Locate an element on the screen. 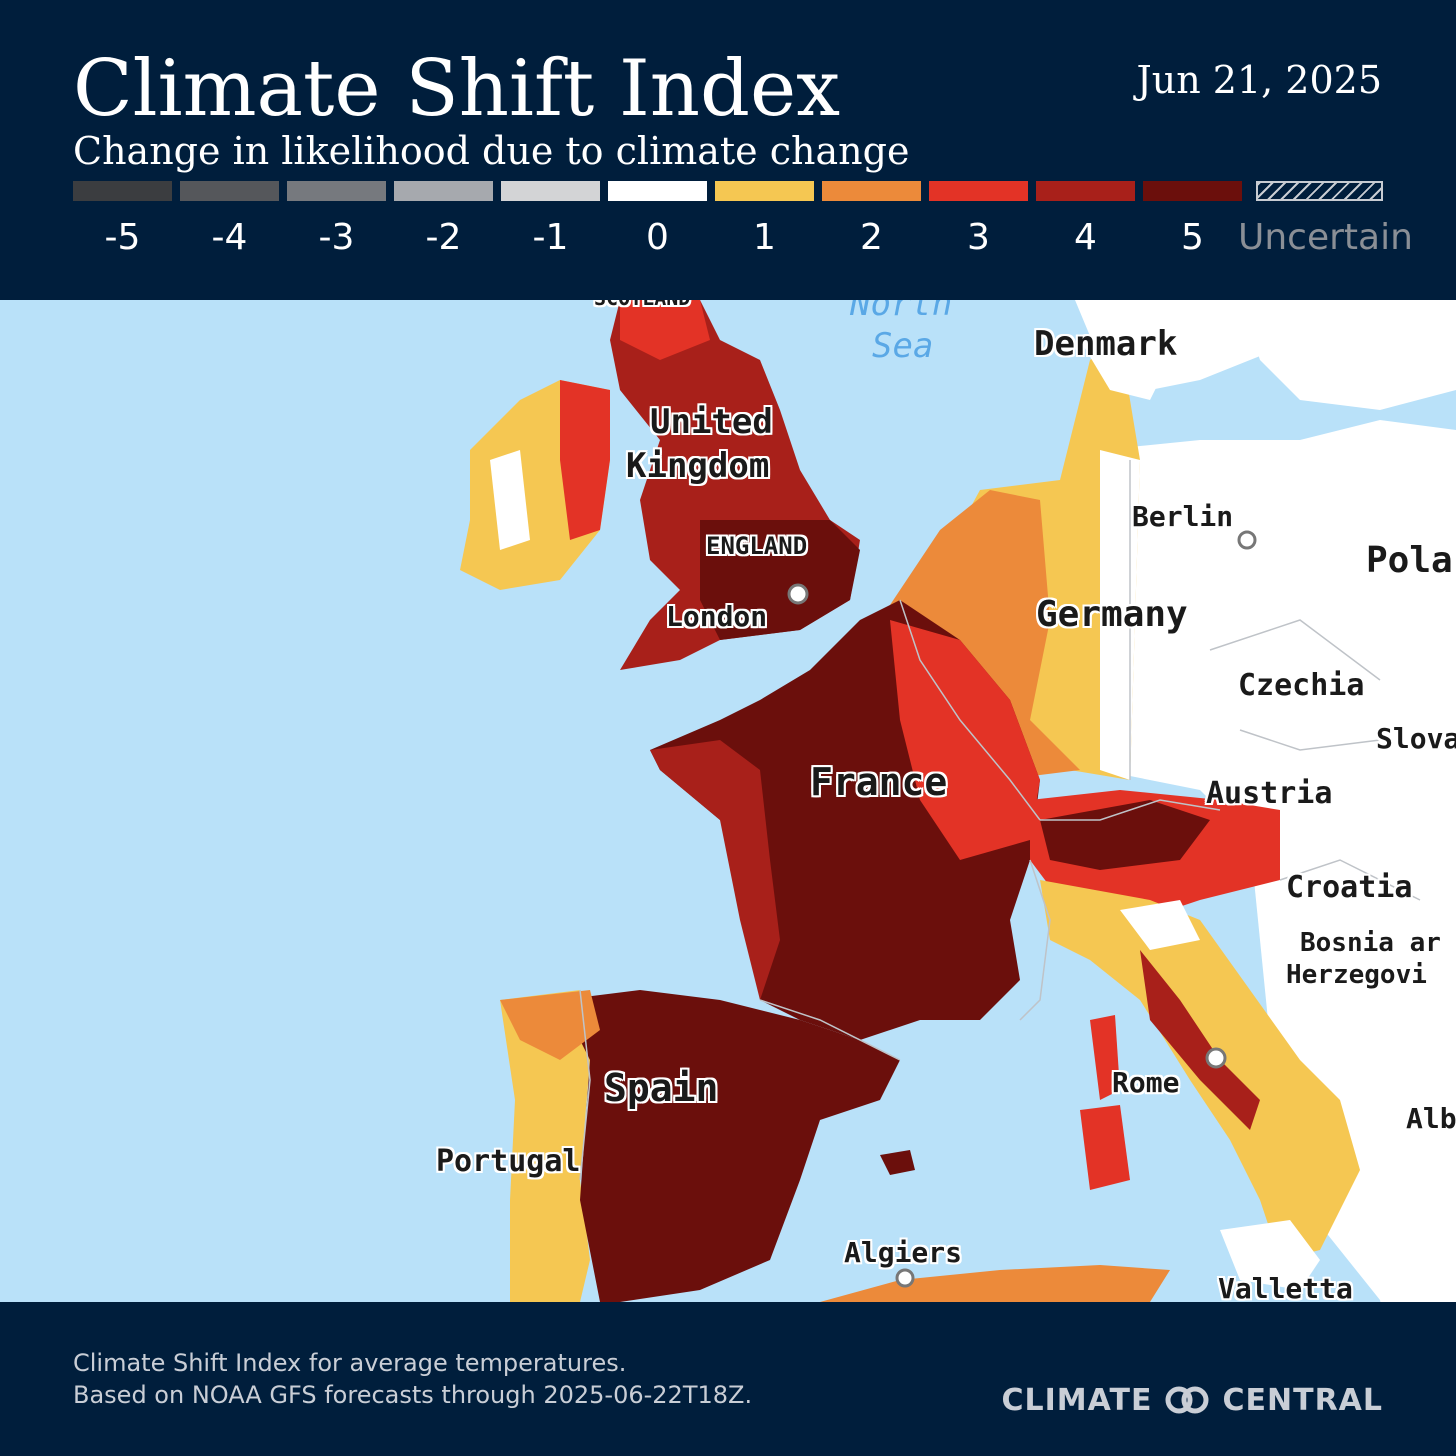 The image size is (1456, 1456). map-label-portugal: Portugal is located at coordinates (508, 1161).